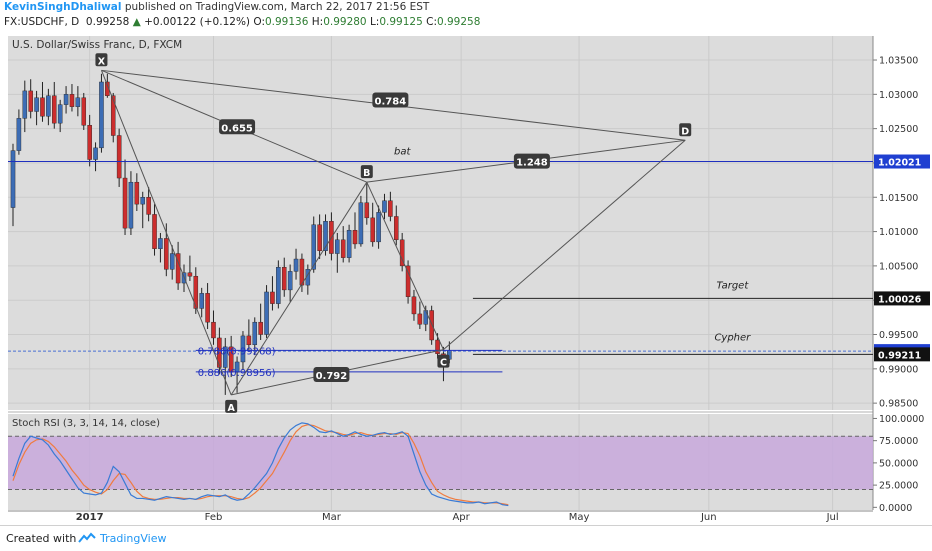  Describe the element at coordinates (708, 517) in the screenshot. I see `x-tick-label: Jun` at that location.